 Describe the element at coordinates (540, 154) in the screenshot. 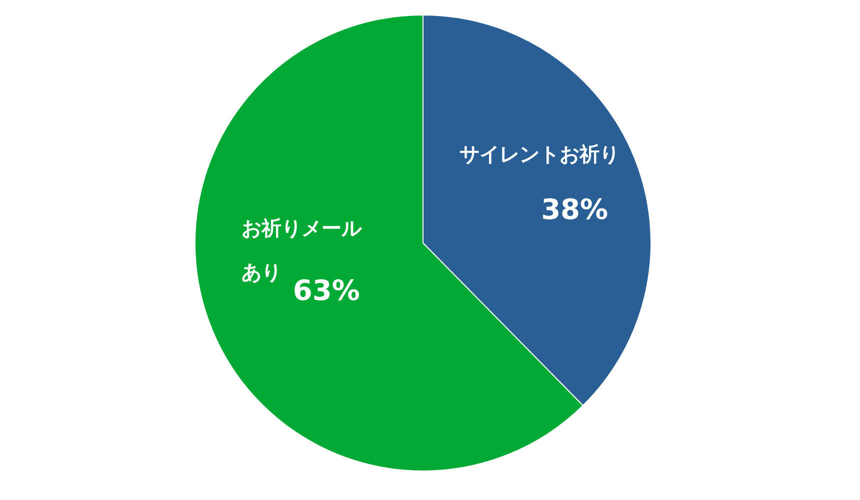

I see `slice-label: サイレントお祈り` at that location.